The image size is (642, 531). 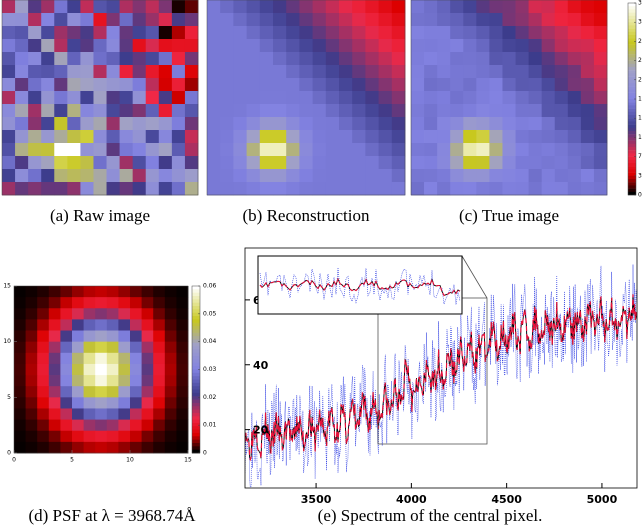 I want to click on colorbar-tick-label: 0, so click(x=205, y=453).